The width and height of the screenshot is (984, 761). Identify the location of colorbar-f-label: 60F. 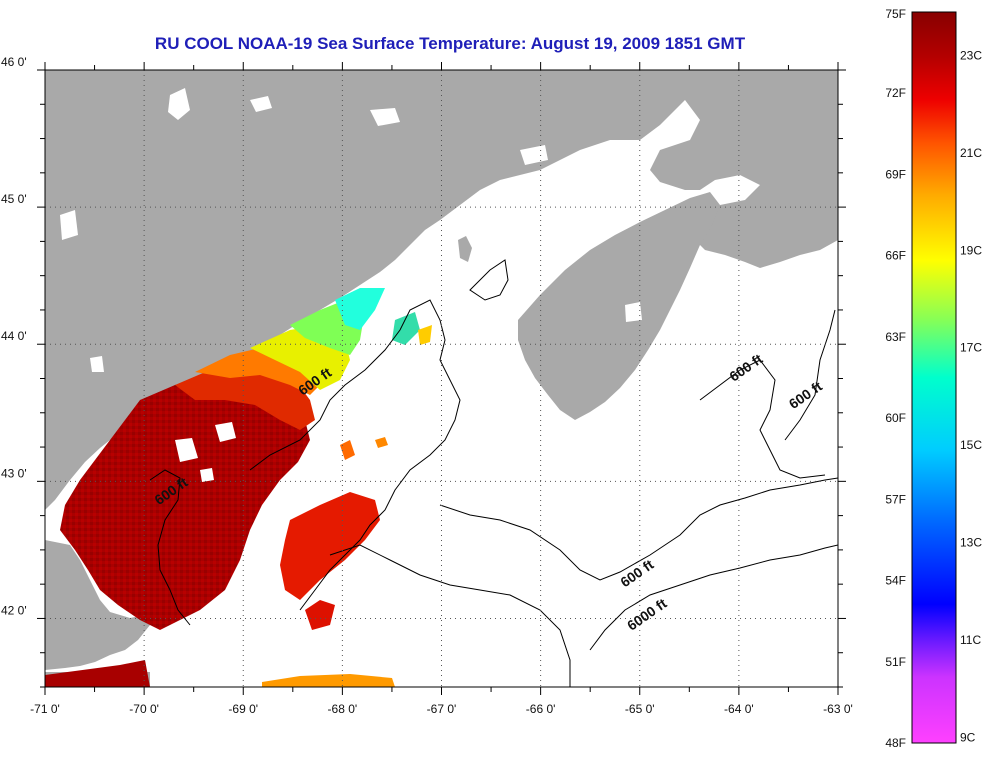
(895, 418).